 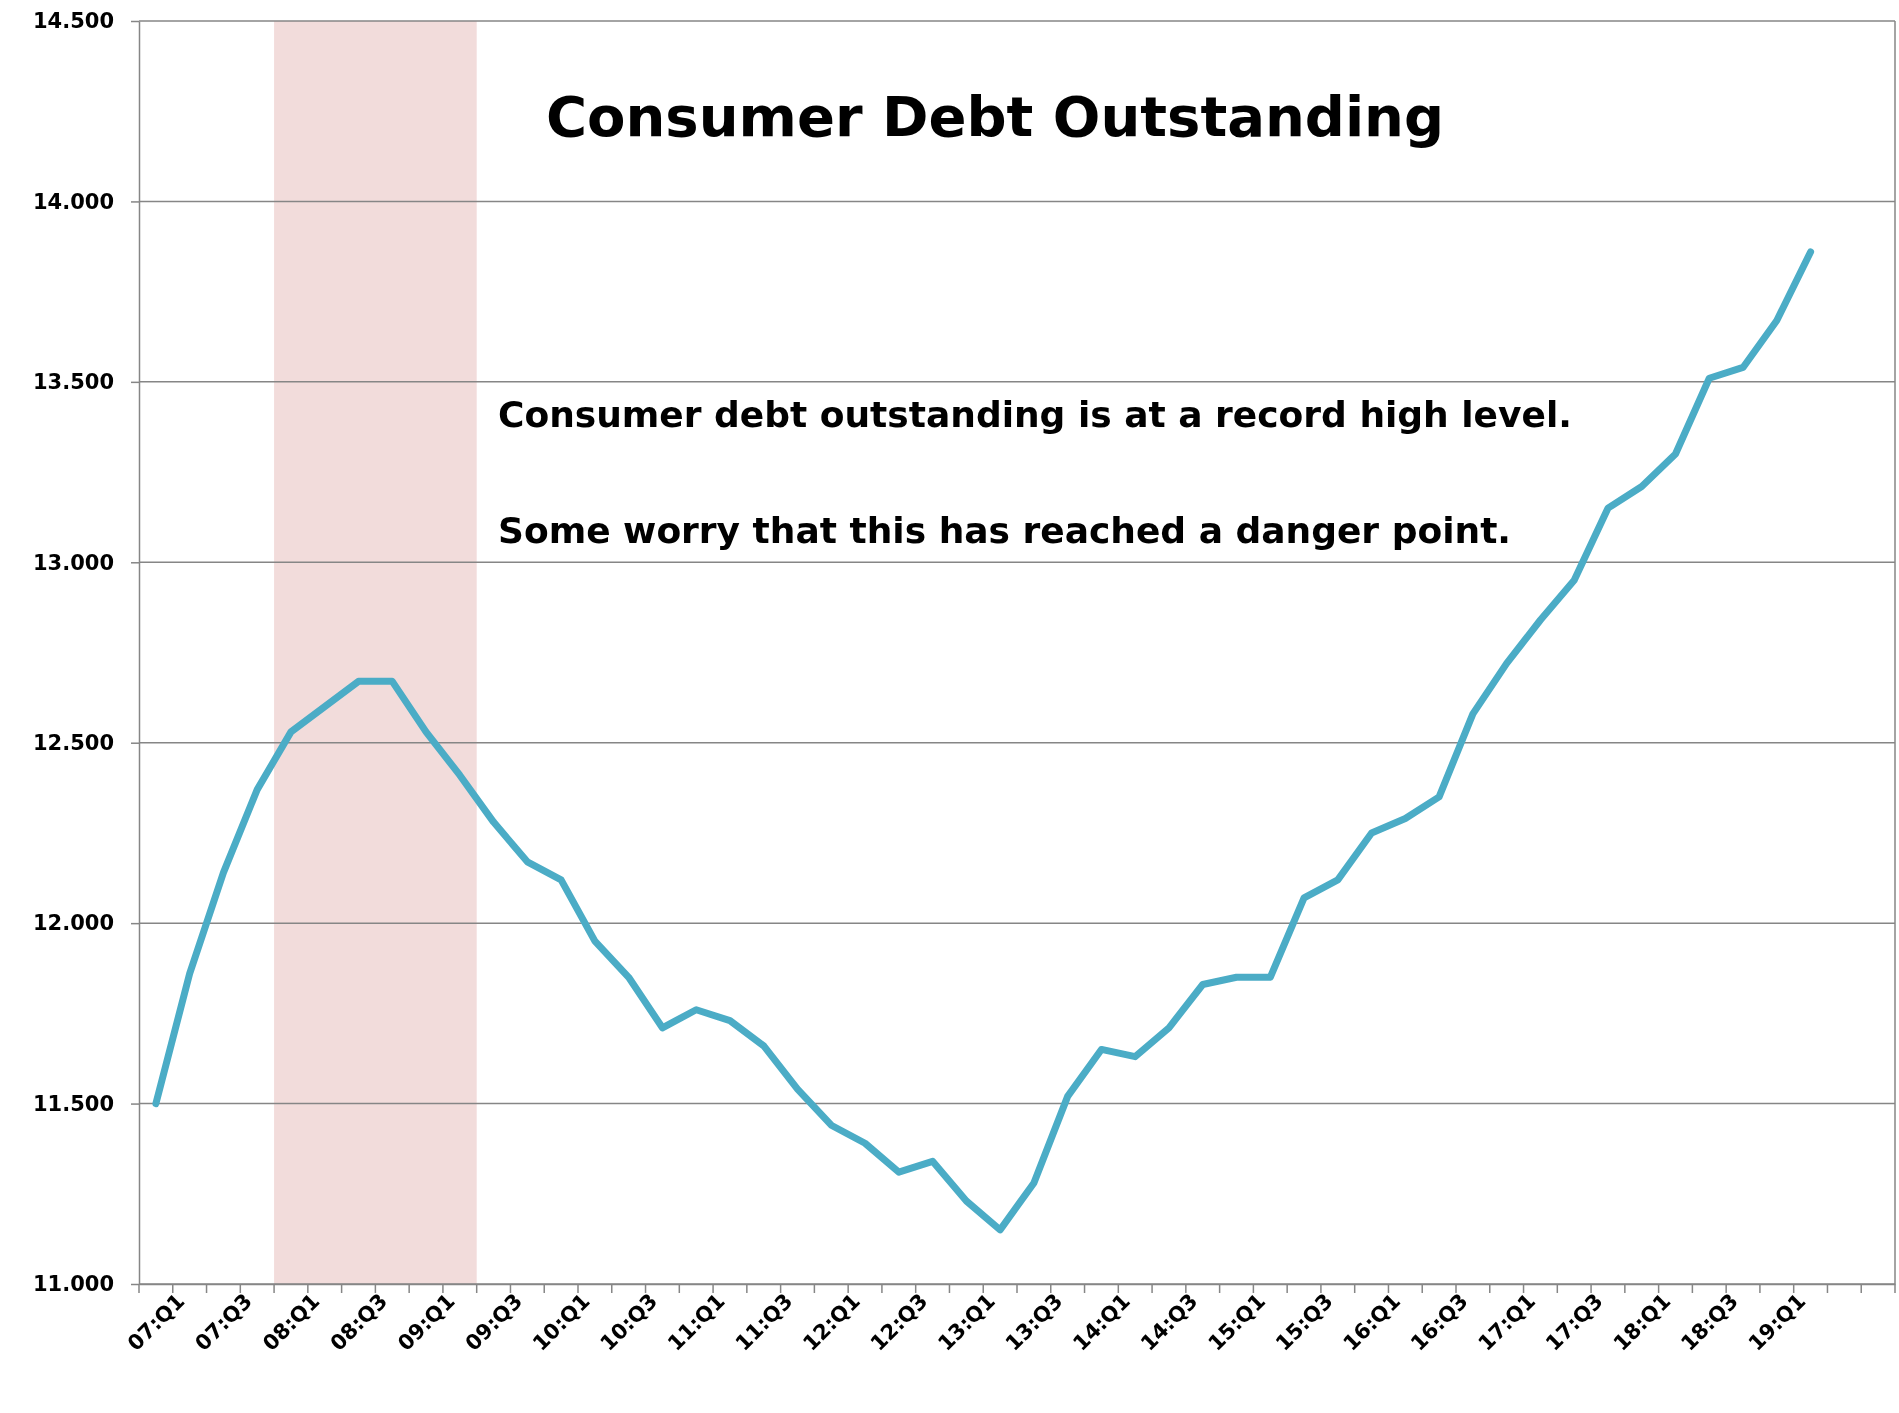 What do you see at coordinates (73, 562) in the screenshot?
I see `y-tick-label: 13.000` at bounding box center [73, 562].